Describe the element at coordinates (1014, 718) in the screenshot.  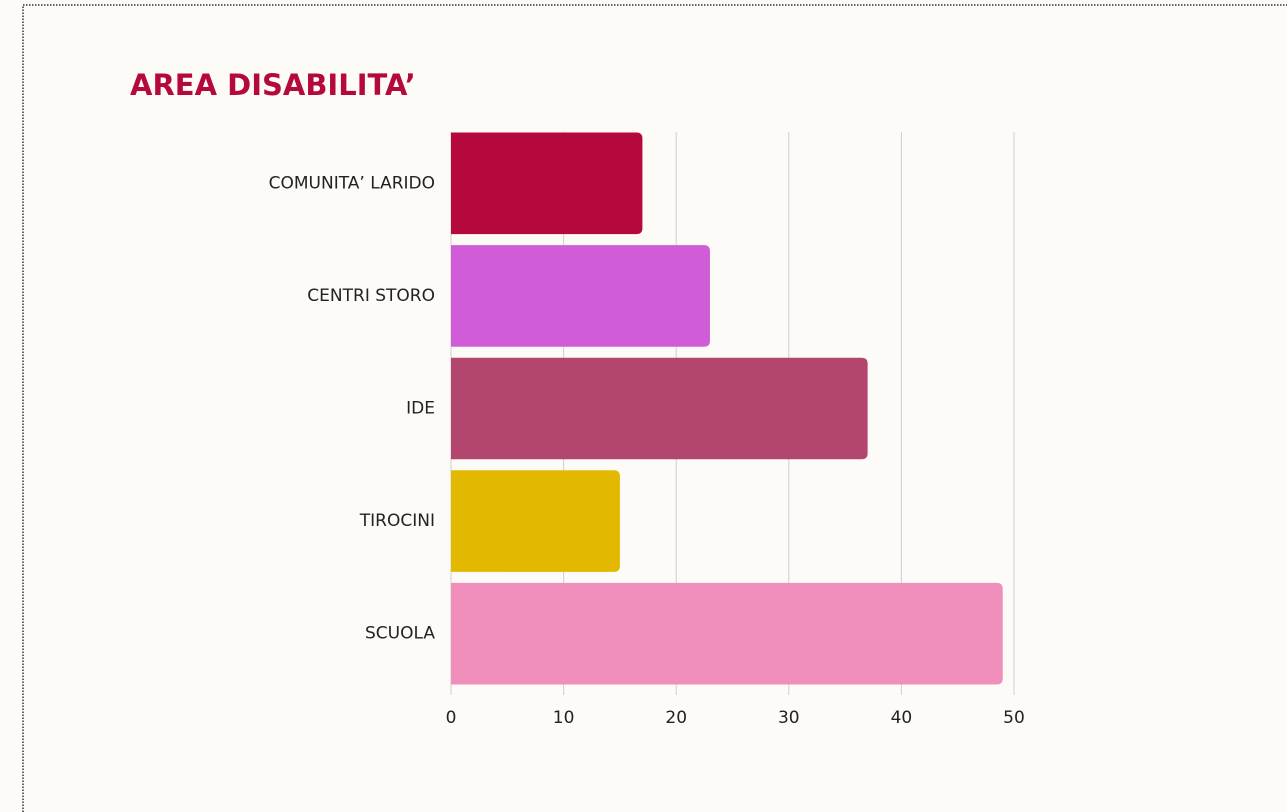
I see `x-tick-label: 50` at that location.